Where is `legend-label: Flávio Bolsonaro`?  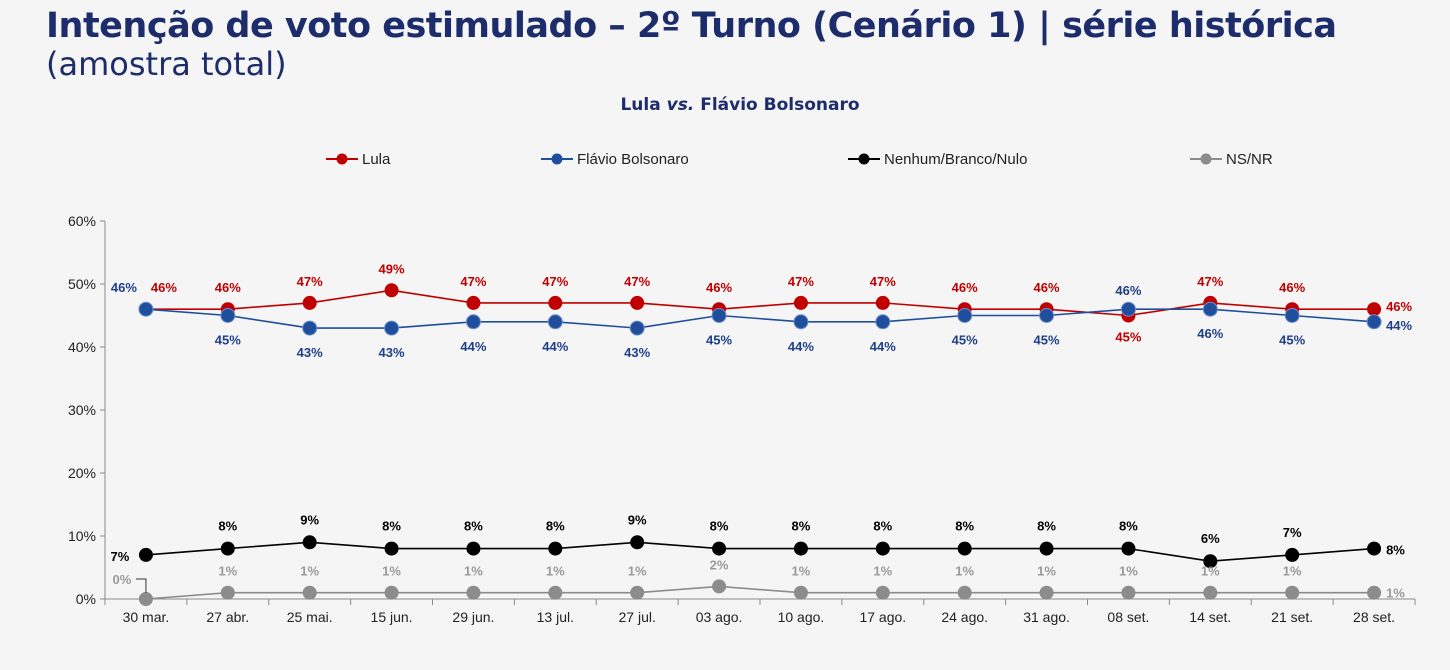
legend-label: Flávio Bolsonaro is located at coordinates (633, 159).